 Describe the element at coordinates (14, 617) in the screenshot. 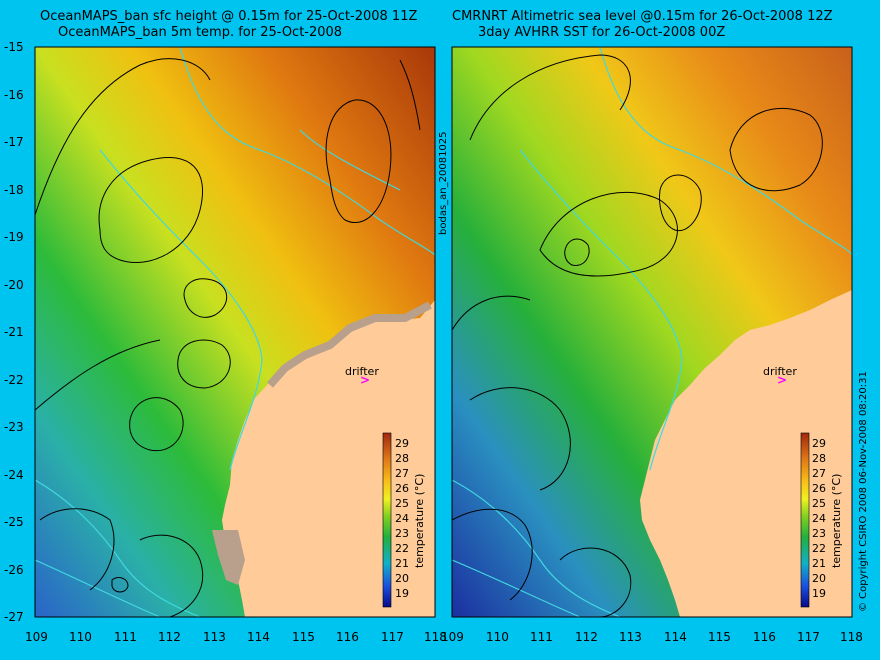

I see `lat-label: -27` at that location.